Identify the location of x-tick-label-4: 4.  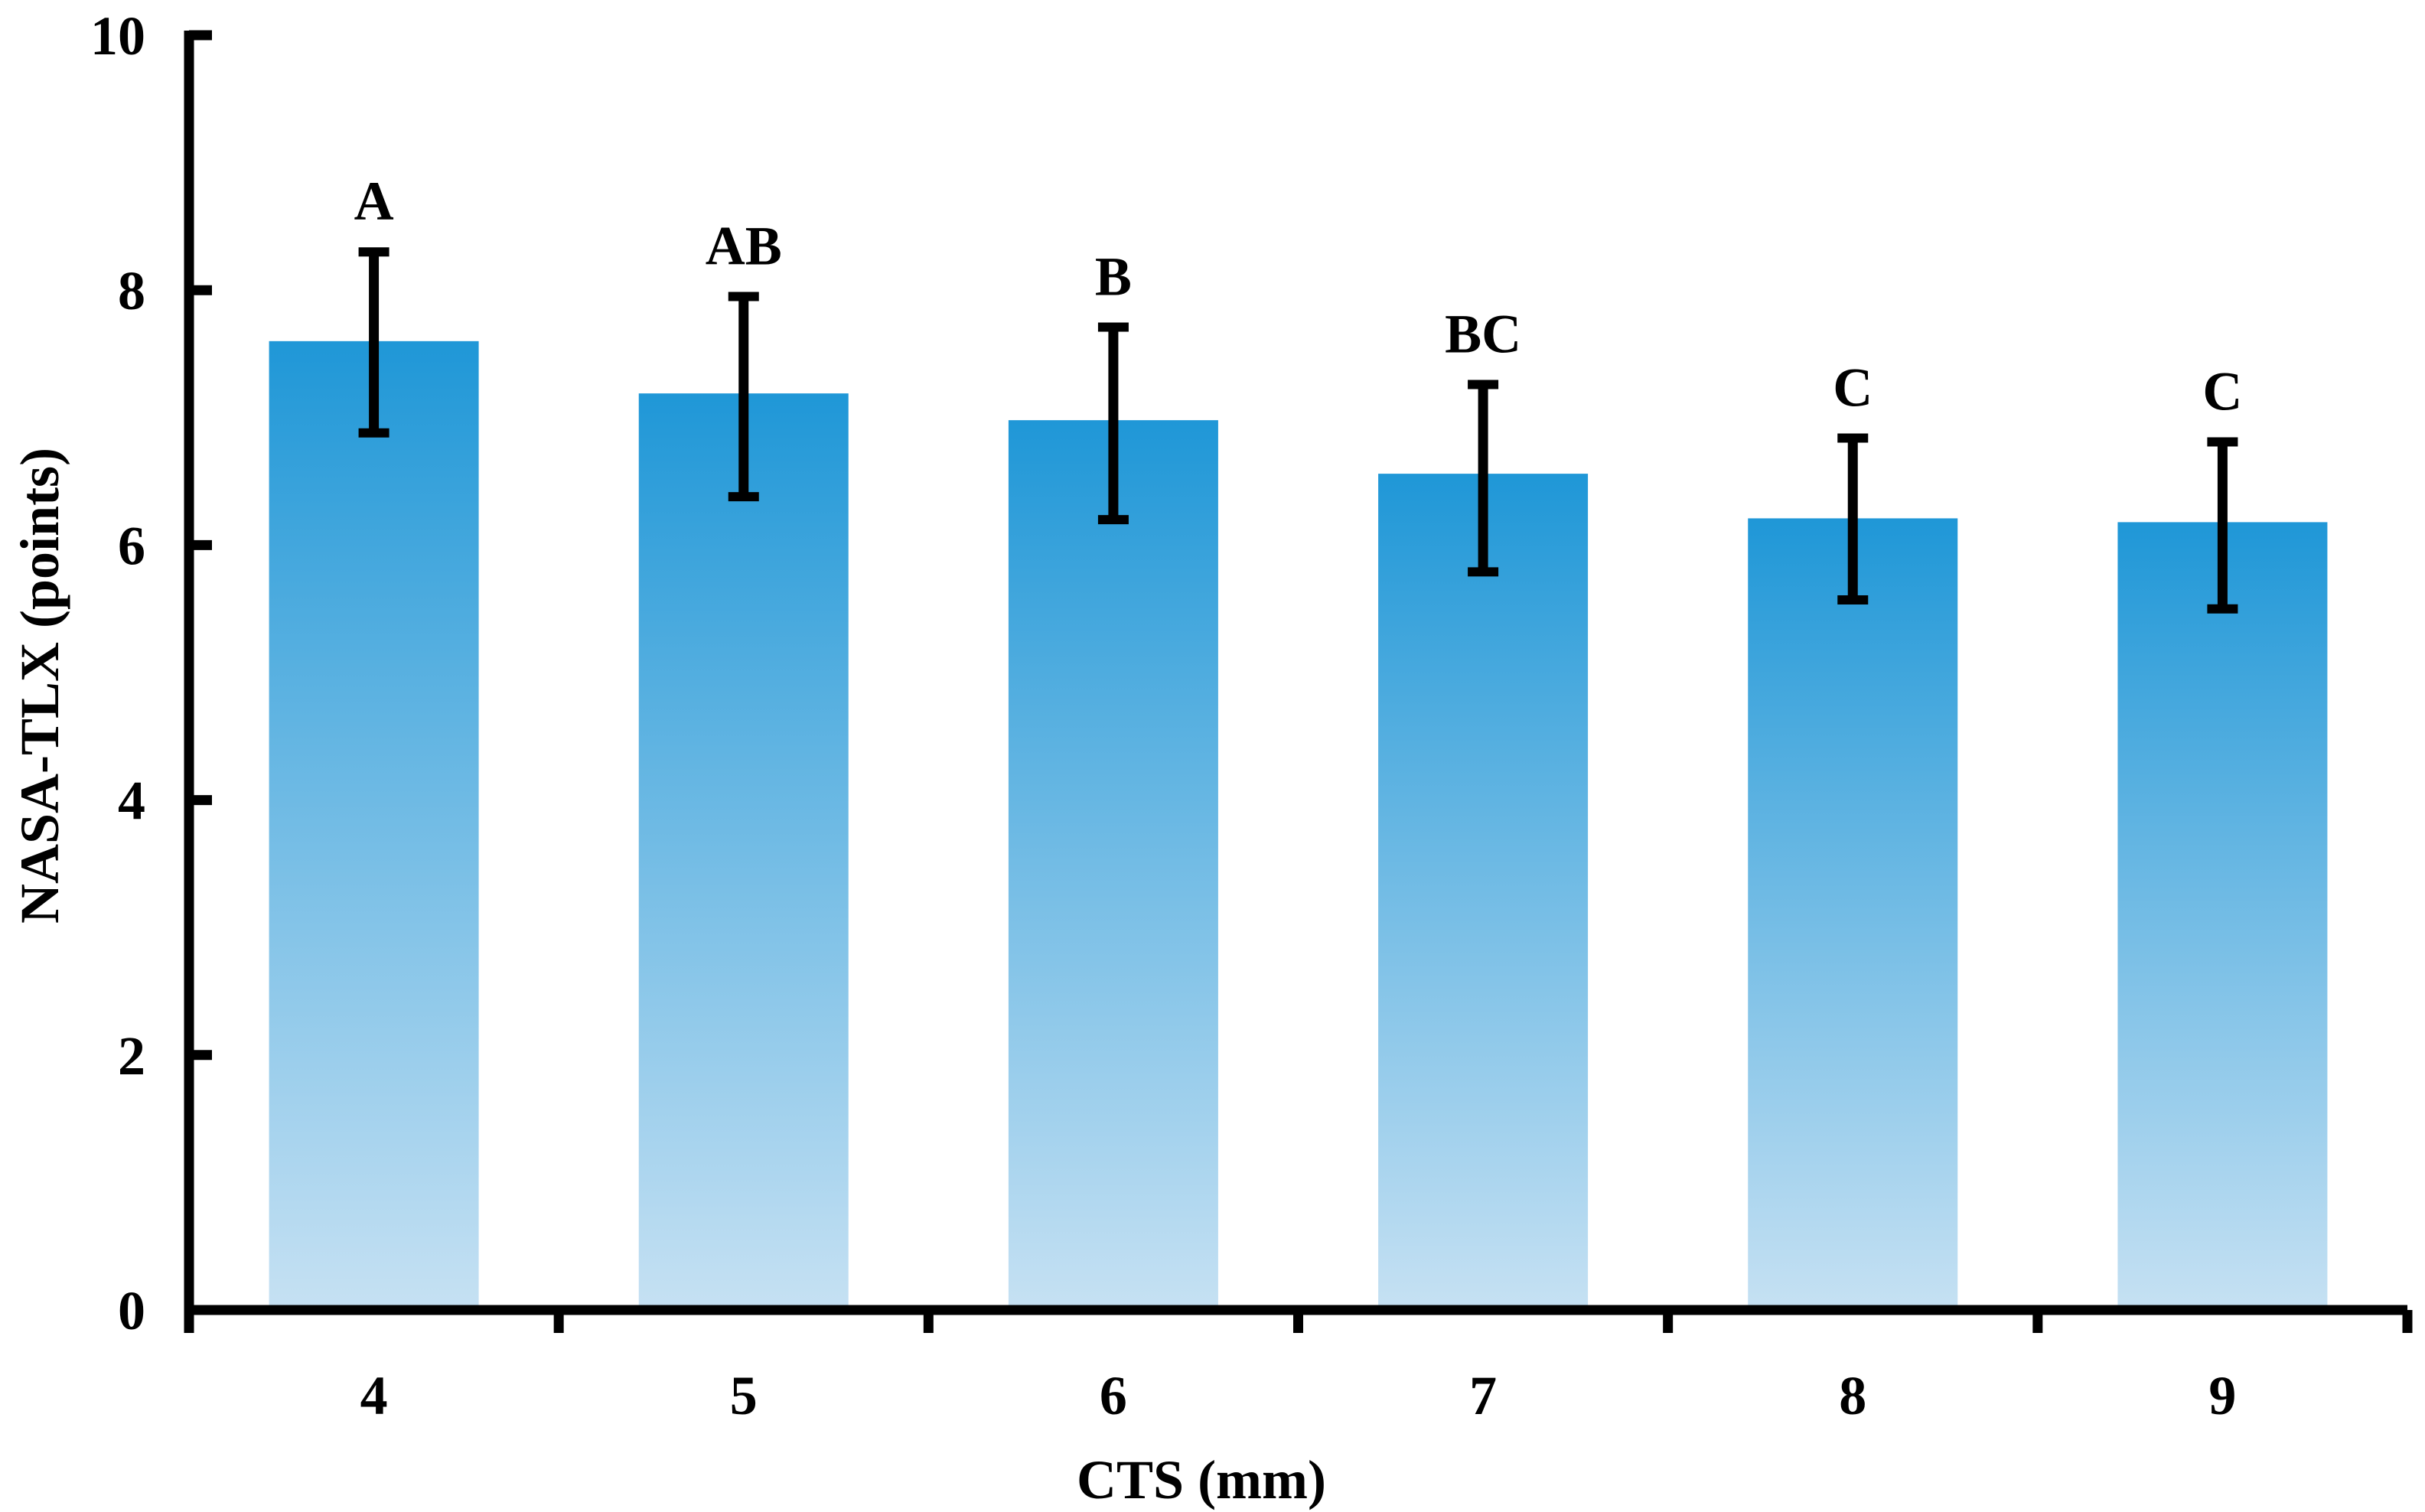
(374, 1395).